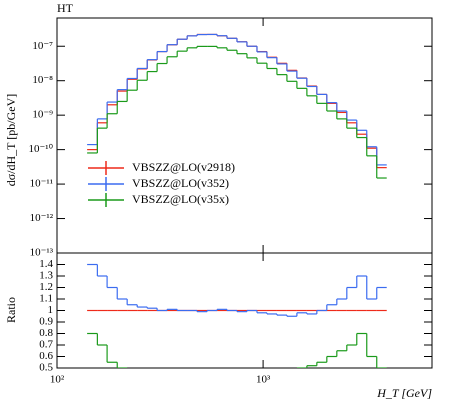 The image size is (450, 406). I want to click on ratio-axis-label: Ratio, so click(11, 310).